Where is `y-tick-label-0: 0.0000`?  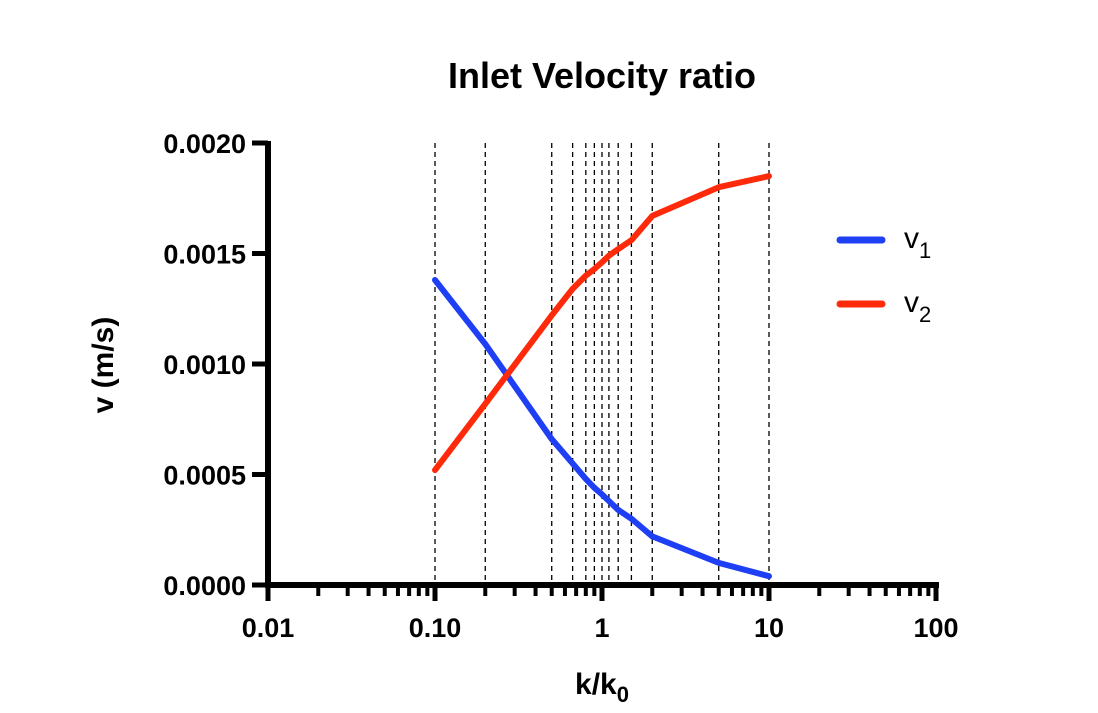 y-tick-label-0: 0.0000 is located at coordinates (204, 586).